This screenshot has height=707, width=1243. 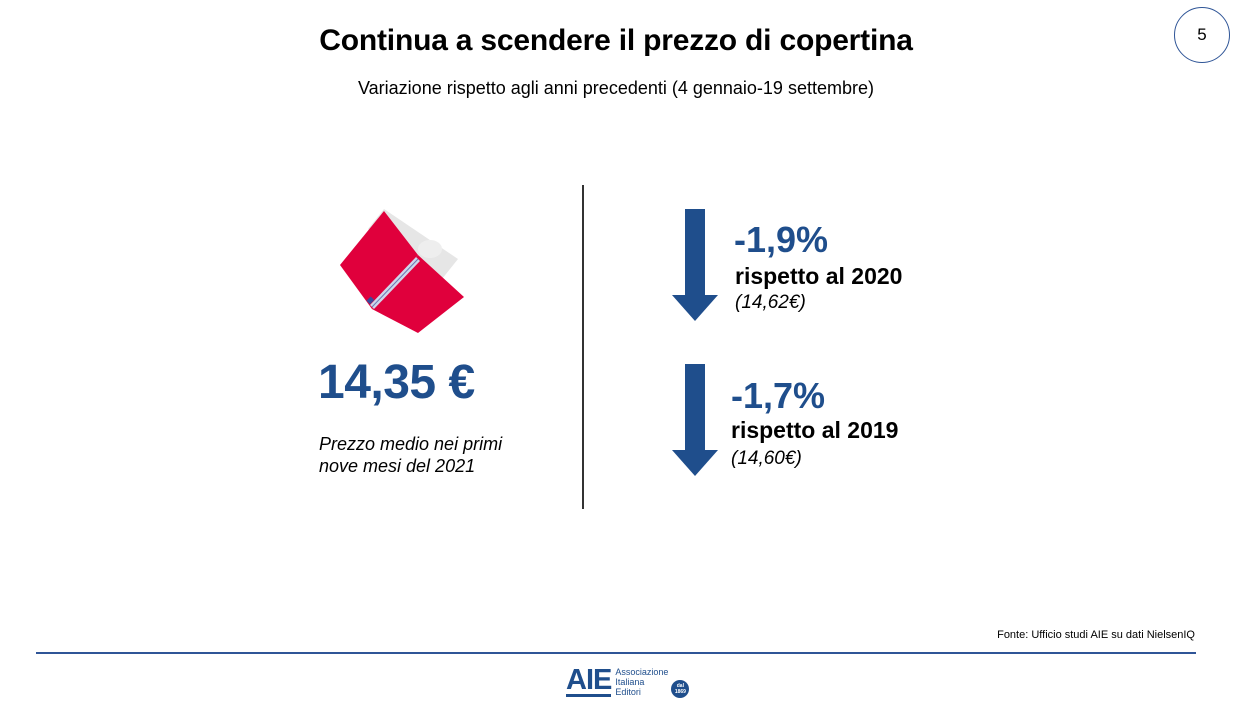 I want to click on delta-2020: -1,9%, so click(x=781, y=239).